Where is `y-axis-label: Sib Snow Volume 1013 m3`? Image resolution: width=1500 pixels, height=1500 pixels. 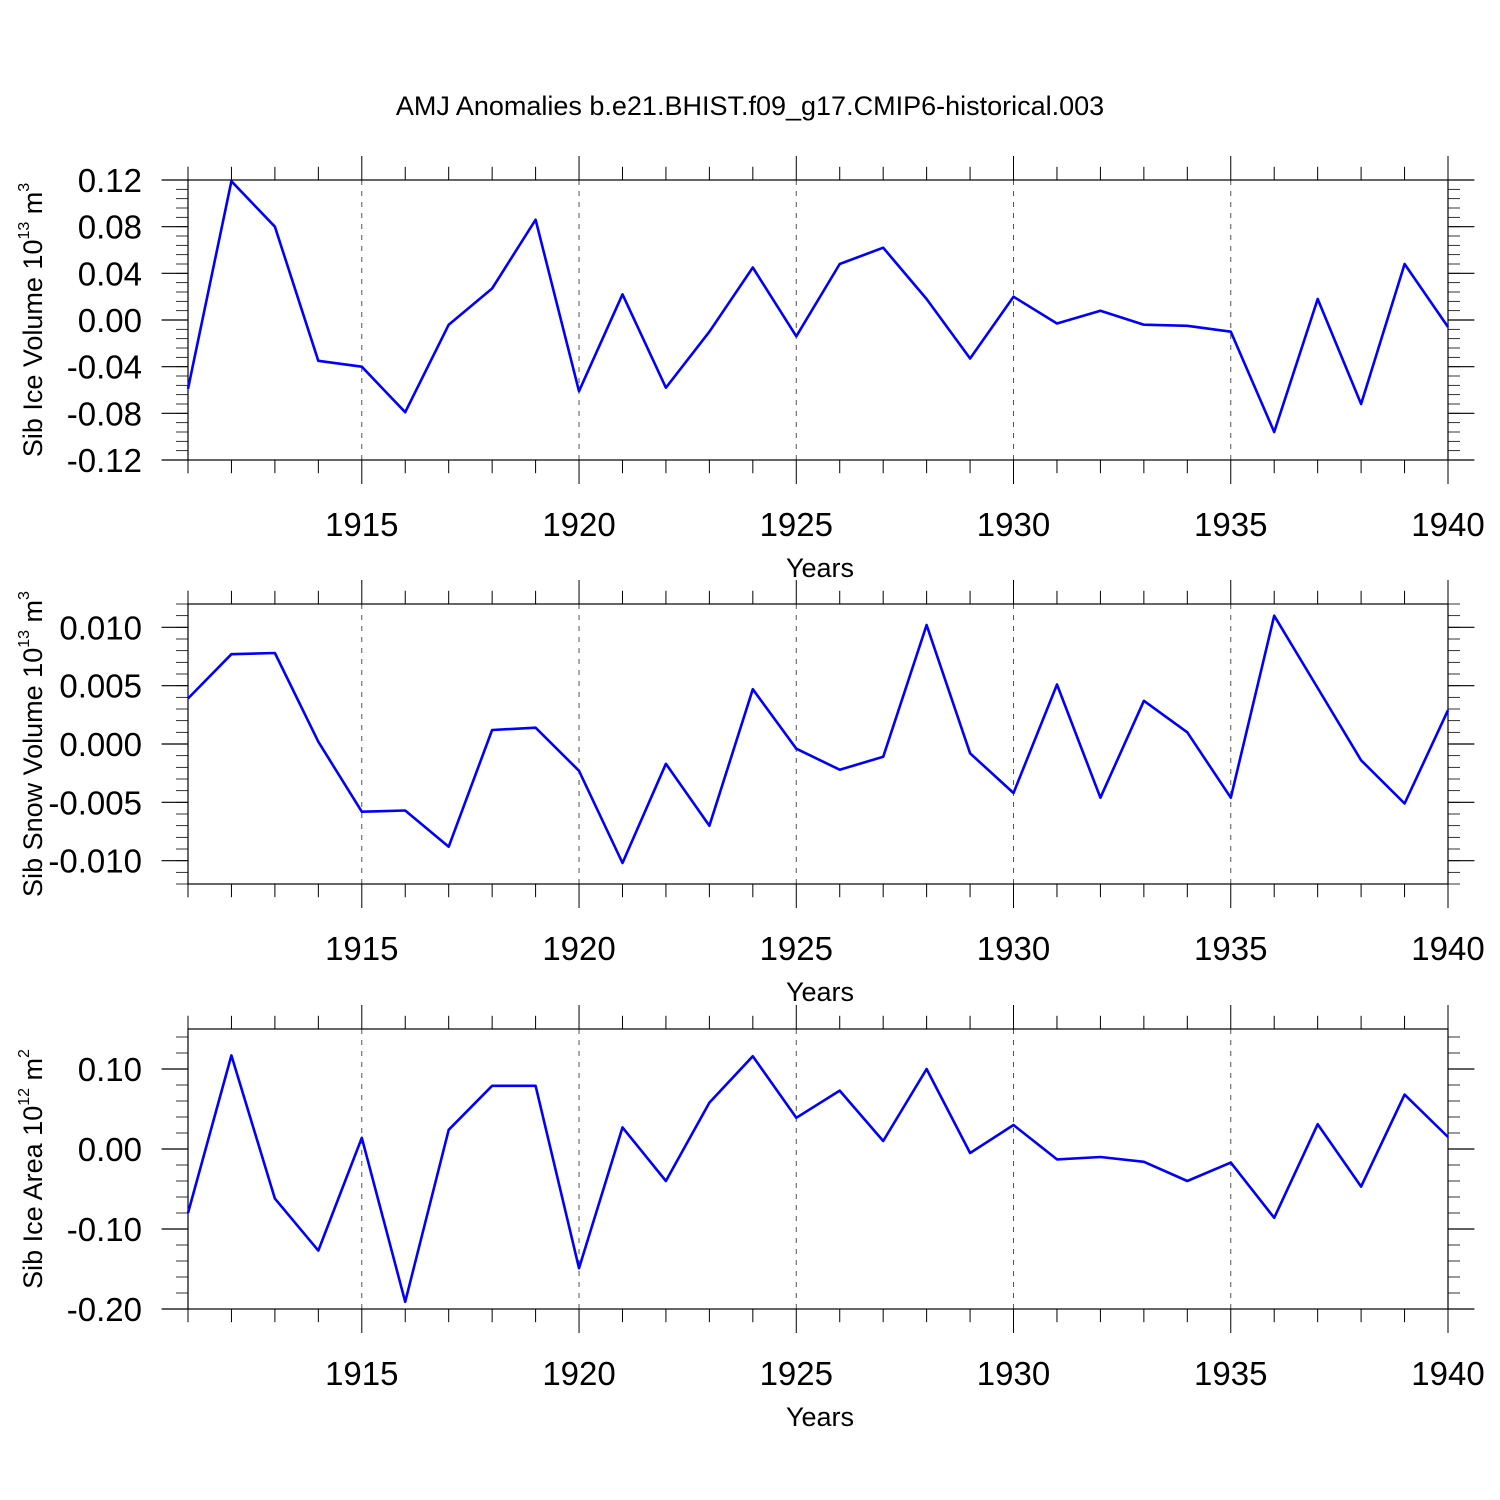
y-axis-label: Sib Snow Volume 1013 m3 is located at coordinates (32, 744).